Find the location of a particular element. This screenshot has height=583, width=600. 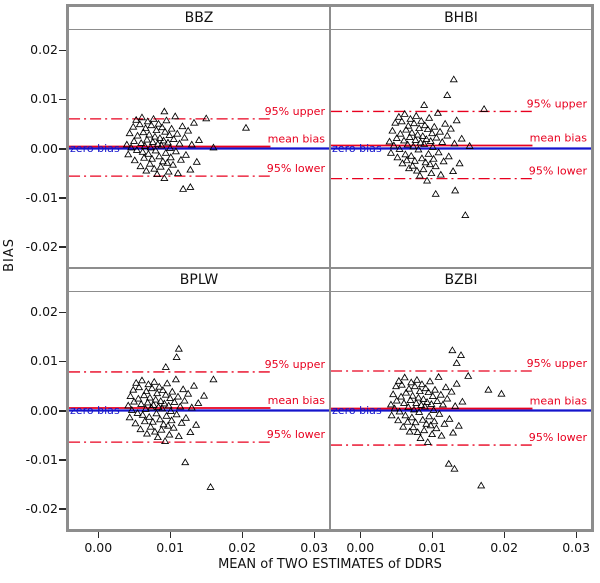

x-axis-title: MEAN of TWO ESTIMATES of DDRS is located at coordinates (330, 564).